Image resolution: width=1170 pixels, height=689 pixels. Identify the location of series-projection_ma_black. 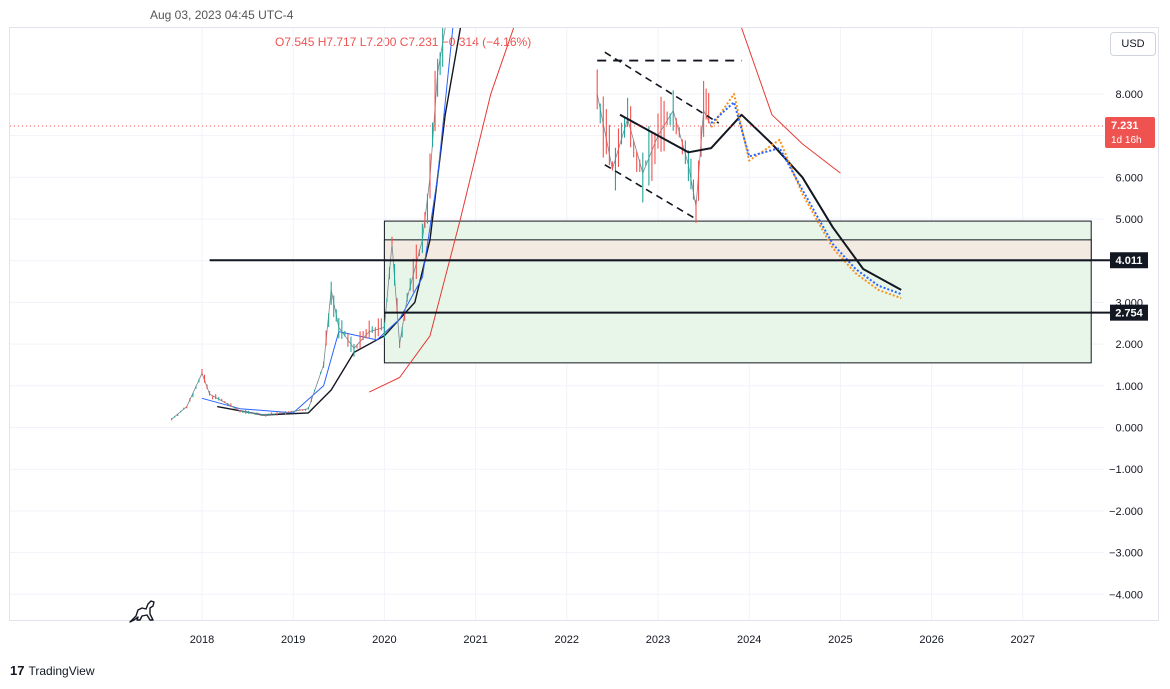
(760, 202).